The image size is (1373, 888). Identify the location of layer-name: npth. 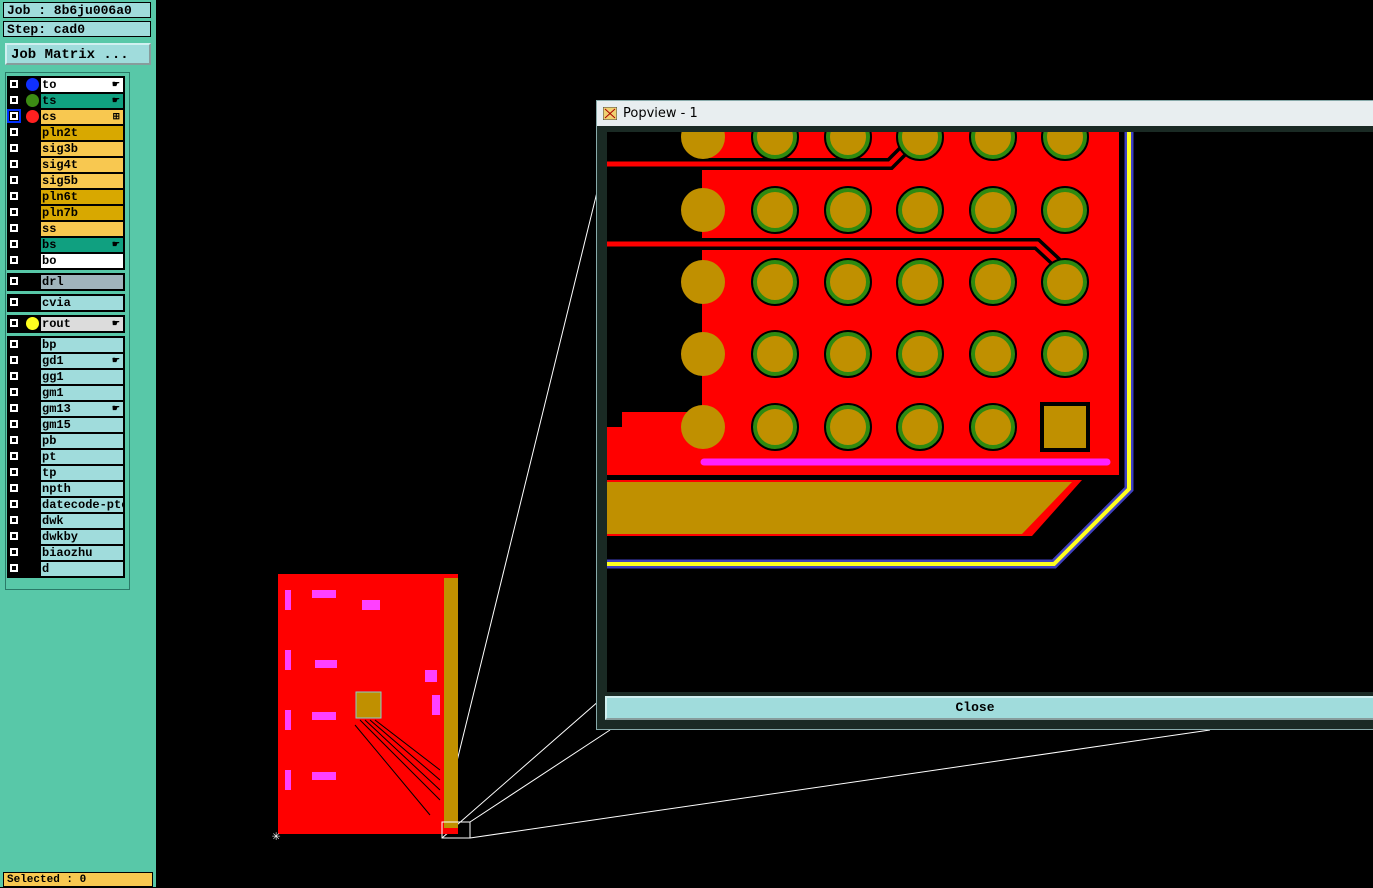
(82, 489).